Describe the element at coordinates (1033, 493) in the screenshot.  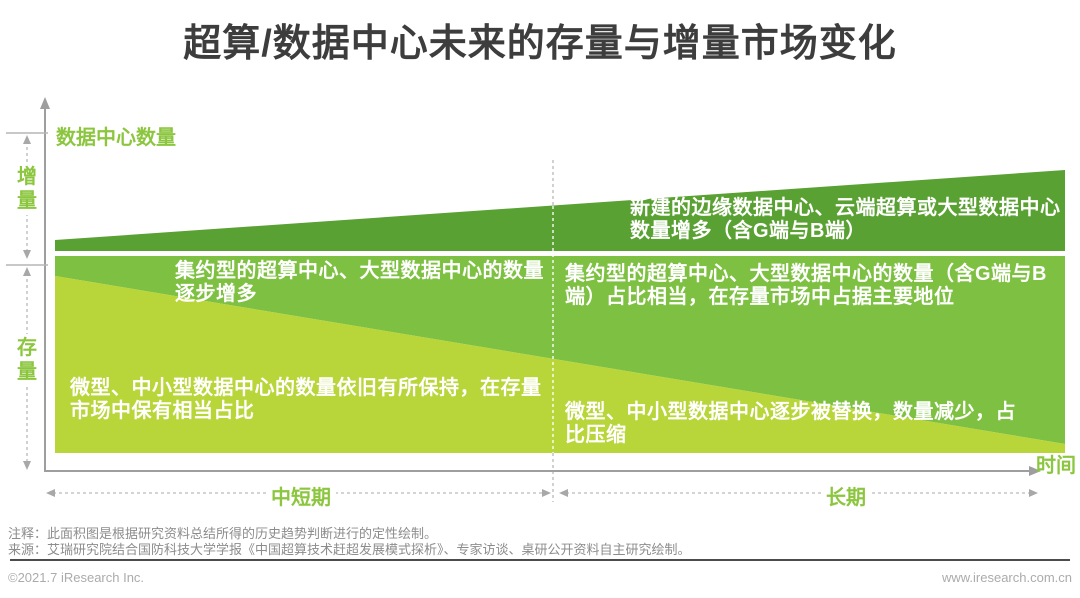
I see `period-long-arrow-right-icon` at that location.